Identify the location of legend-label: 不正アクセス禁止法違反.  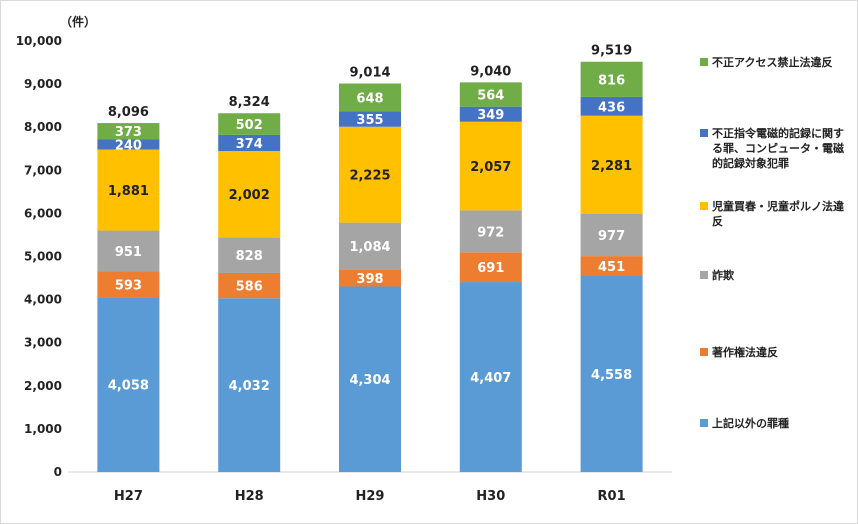
(772, 62).